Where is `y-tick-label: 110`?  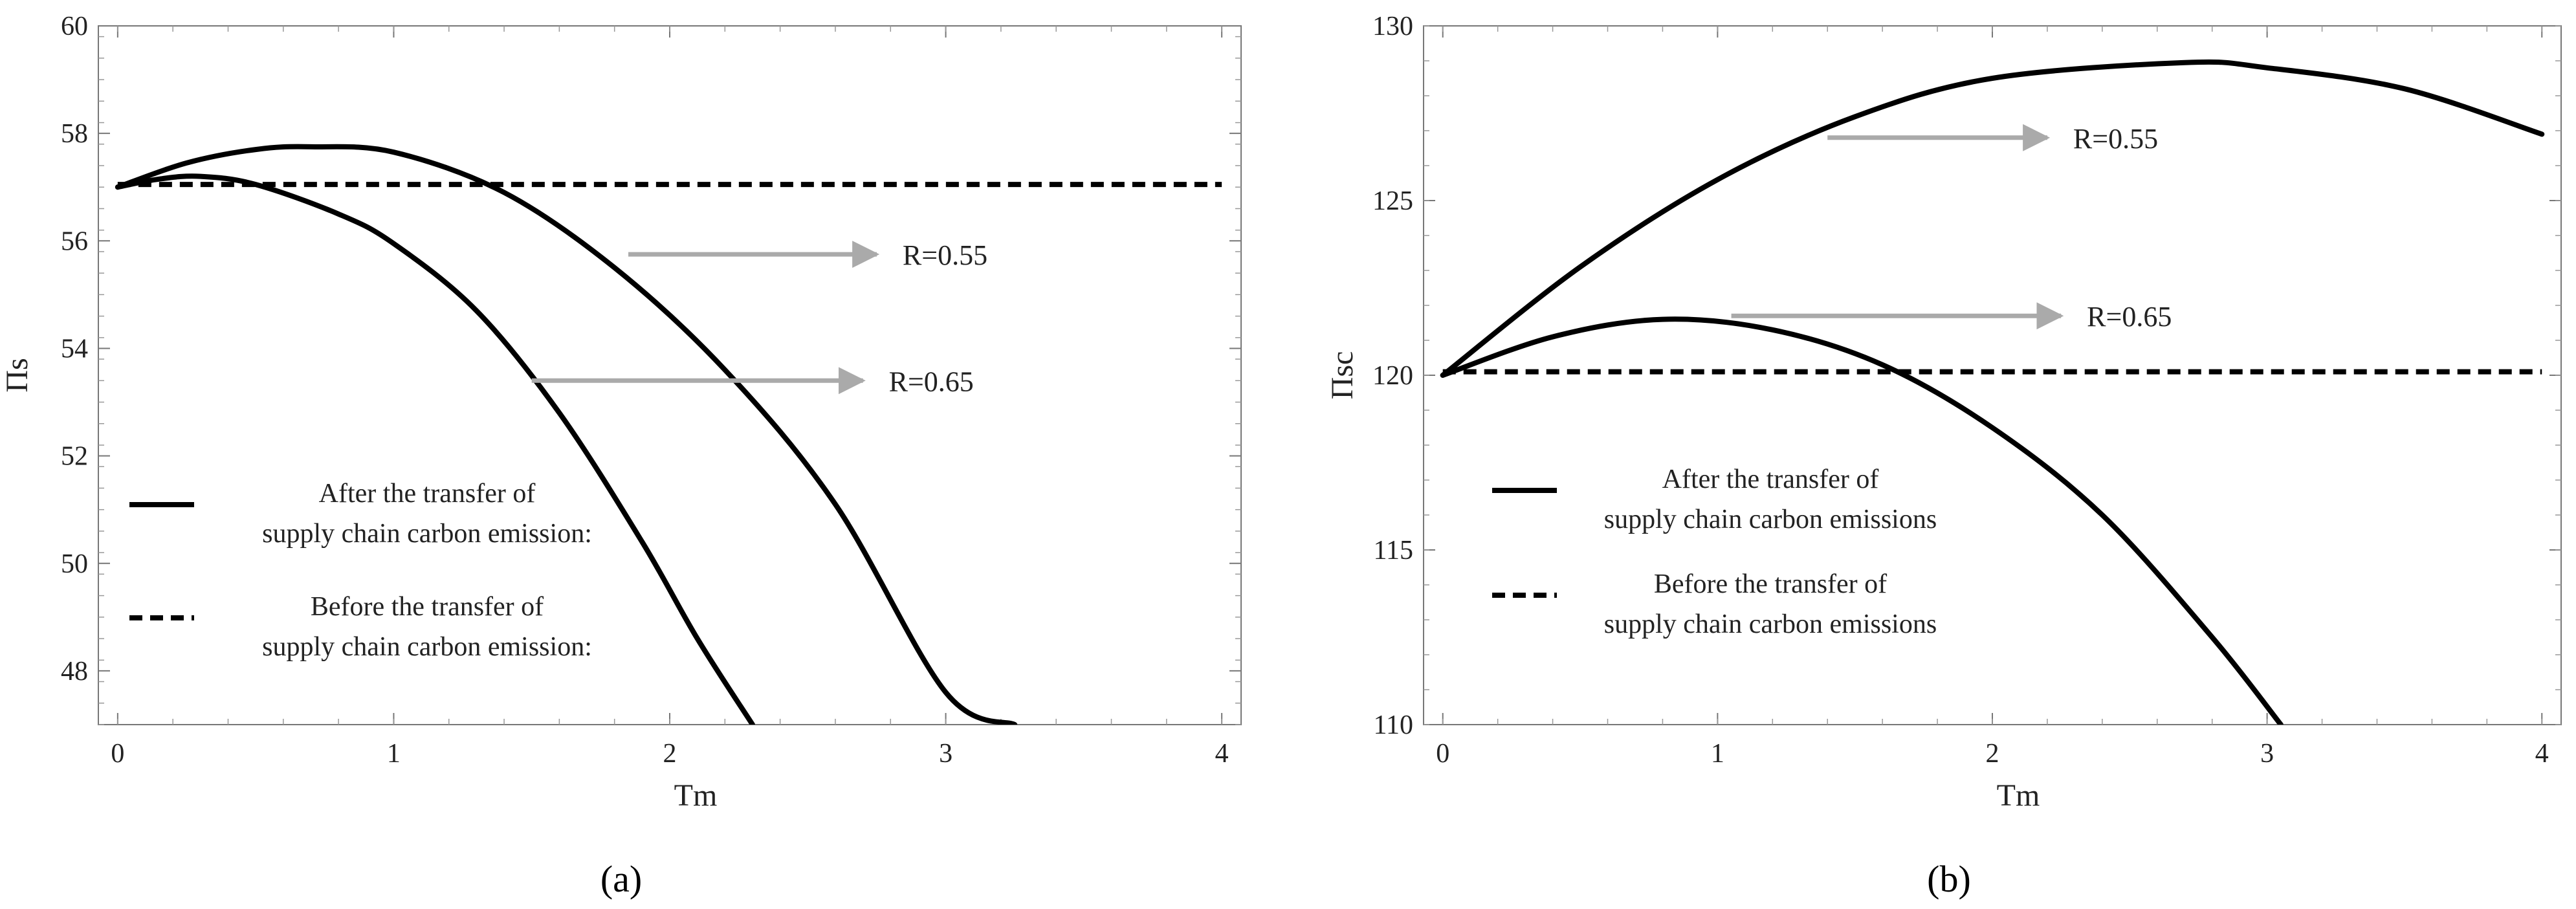
y-tick-label: 110 is located at coordinates (1394, 725).